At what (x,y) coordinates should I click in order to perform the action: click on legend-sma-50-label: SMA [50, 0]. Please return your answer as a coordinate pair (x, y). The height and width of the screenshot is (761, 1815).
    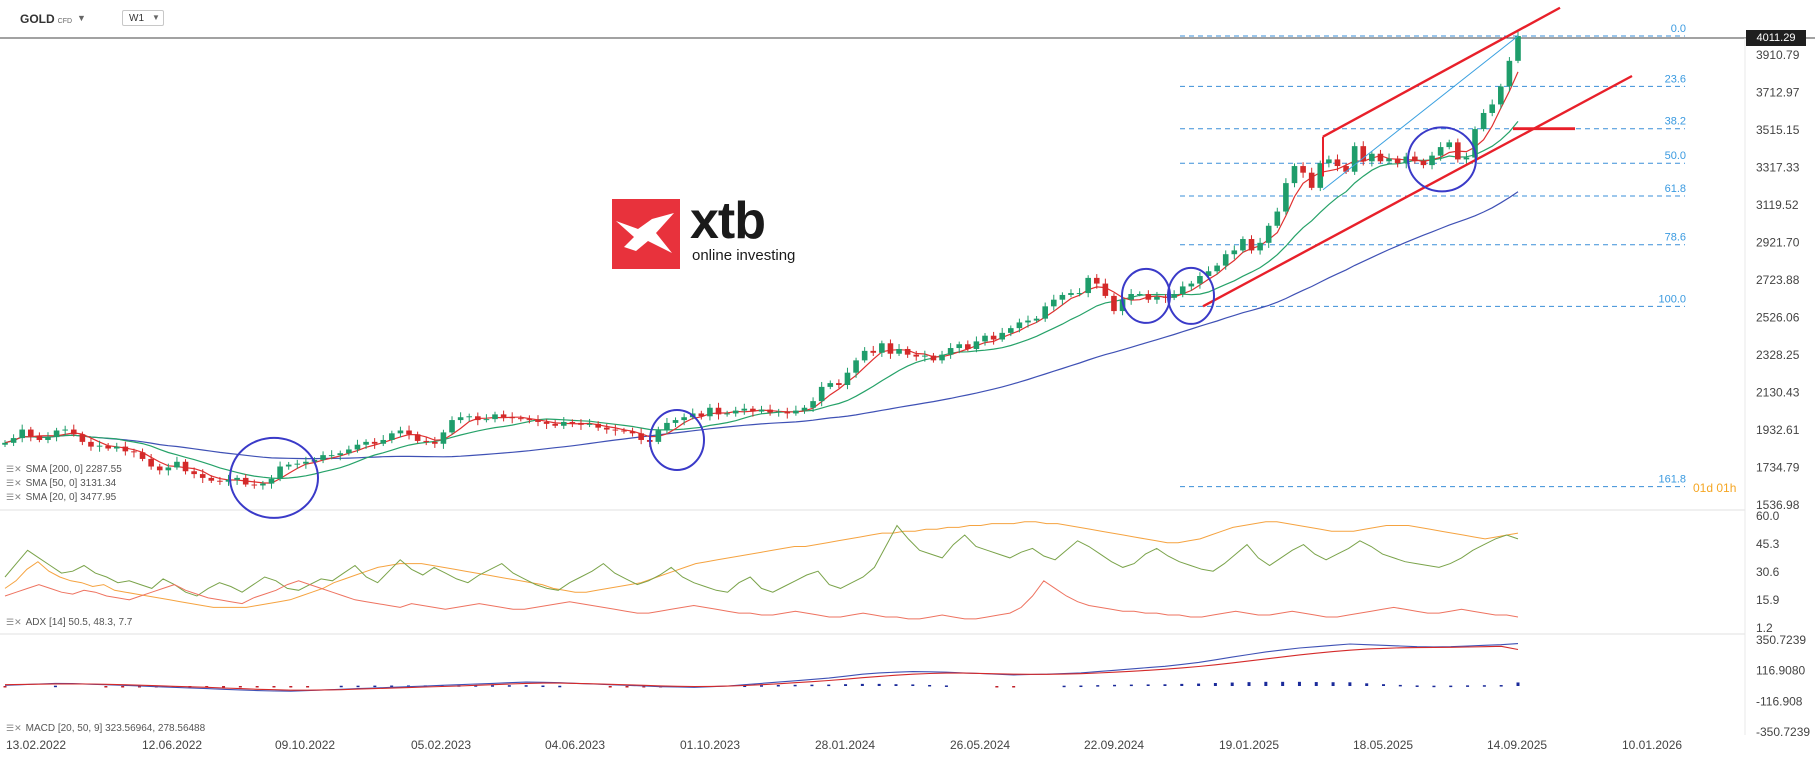
    Looking at the image, I should click on (51, 483).